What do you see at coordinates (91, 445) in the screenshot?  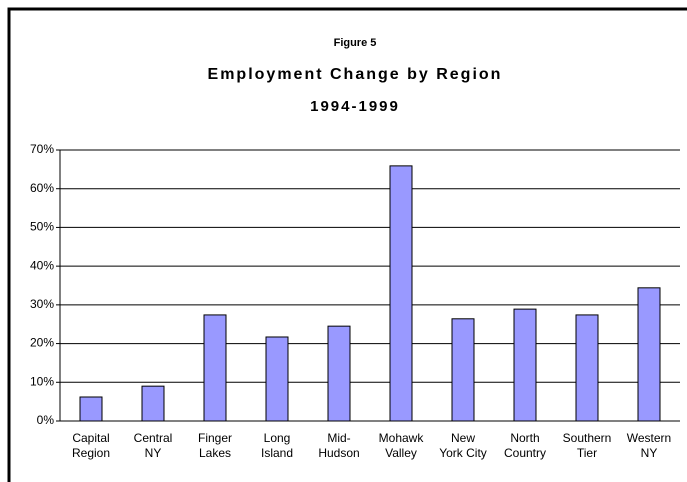 I see `x-tick-label: Capital Region` at bounding box center [91, 445].